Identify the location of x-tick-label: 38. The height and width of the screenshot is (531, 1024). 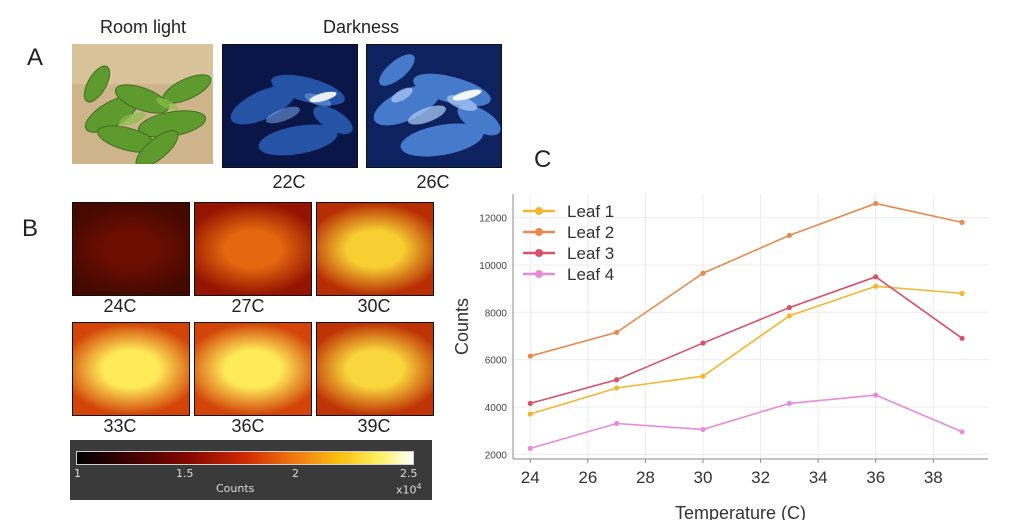
(933, 477).